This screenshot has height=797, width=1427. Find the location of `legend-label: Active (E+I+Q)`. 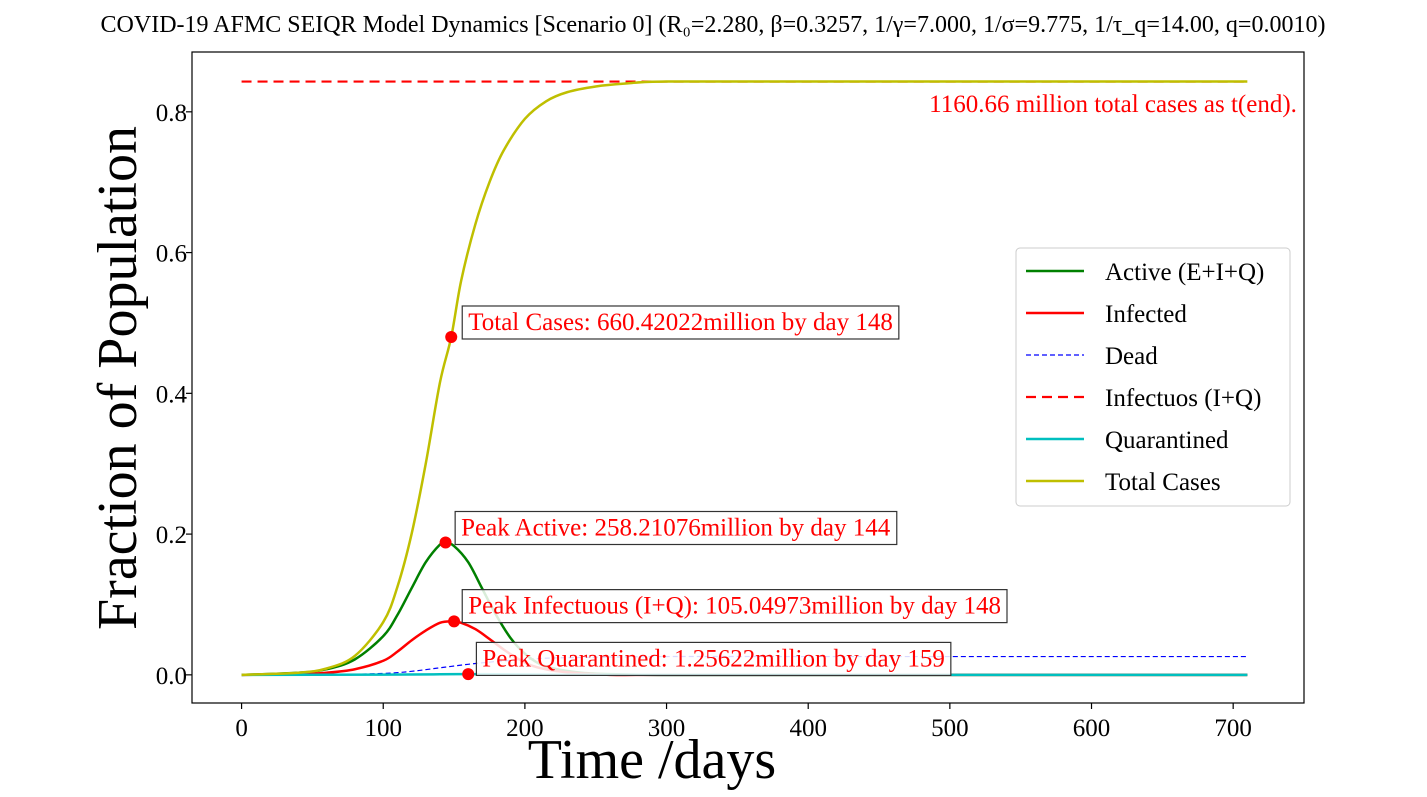

legend-label: Active (E+I+Q) is located at coordinates (1184, 272).